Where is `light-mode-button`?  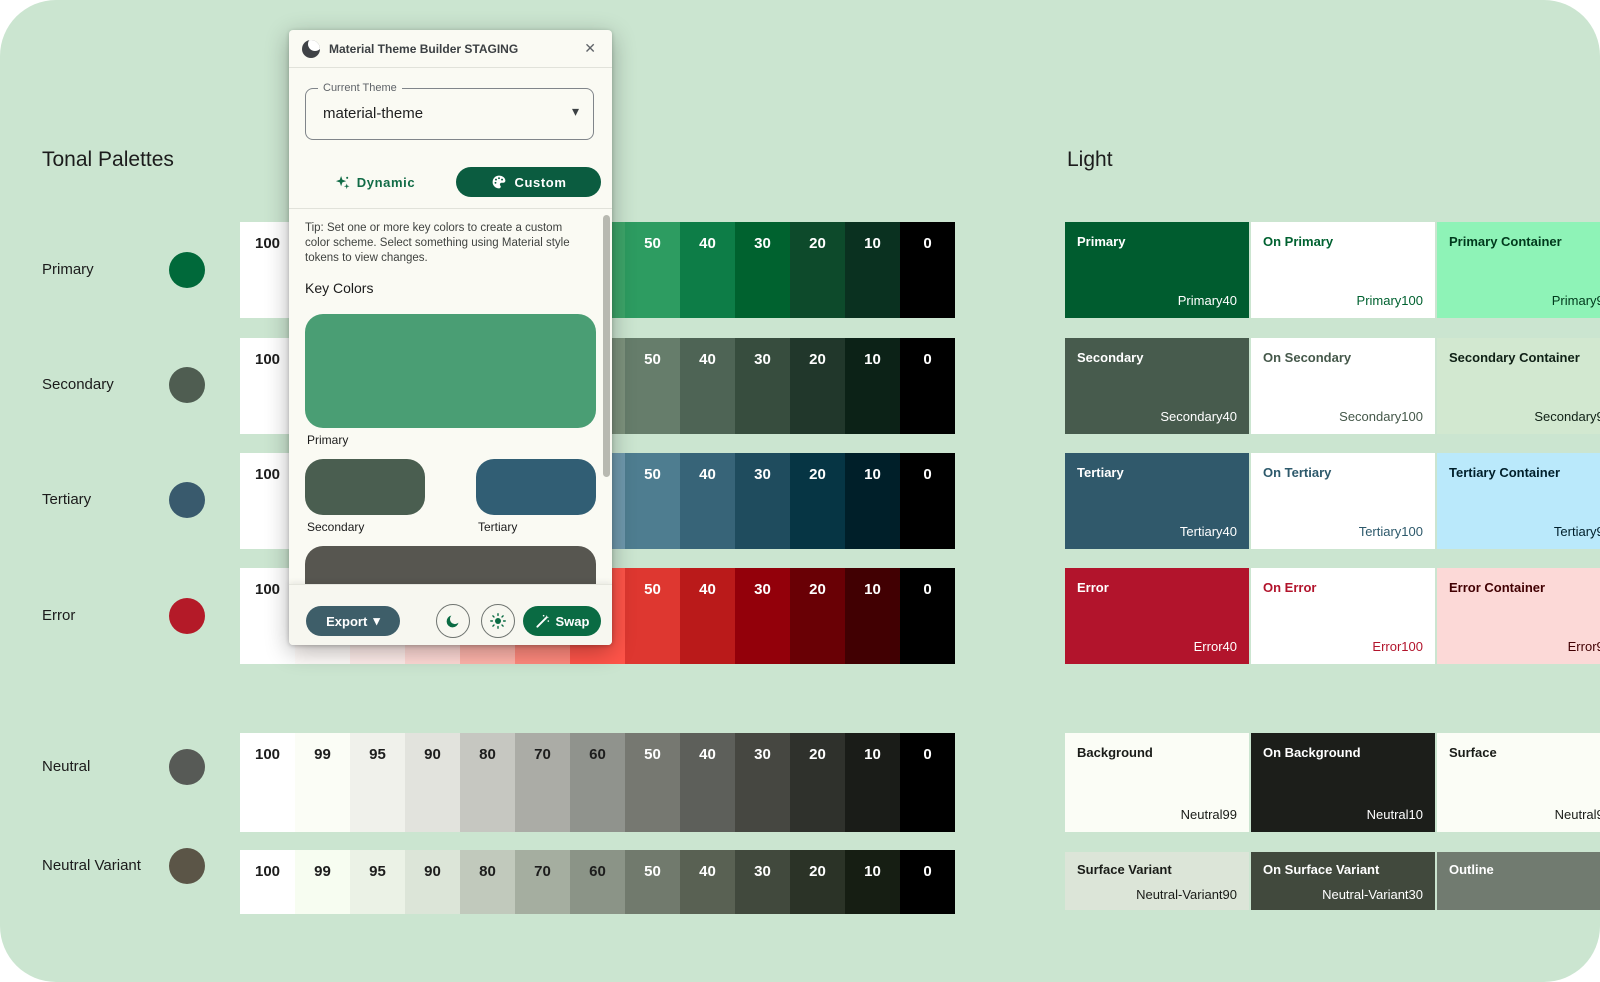
light-mode-button is located at coordinates (498, 621).